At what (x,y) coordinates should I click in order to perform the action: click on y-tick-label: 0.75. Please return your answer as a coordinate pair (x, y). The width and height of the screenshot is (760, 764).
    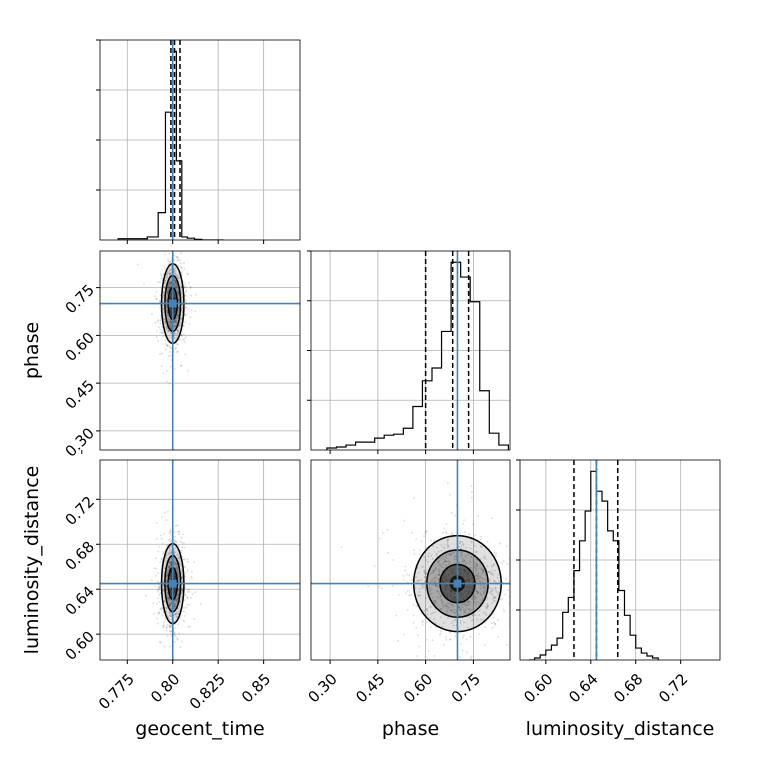
    Looking at the image, I should click on (80, 299).